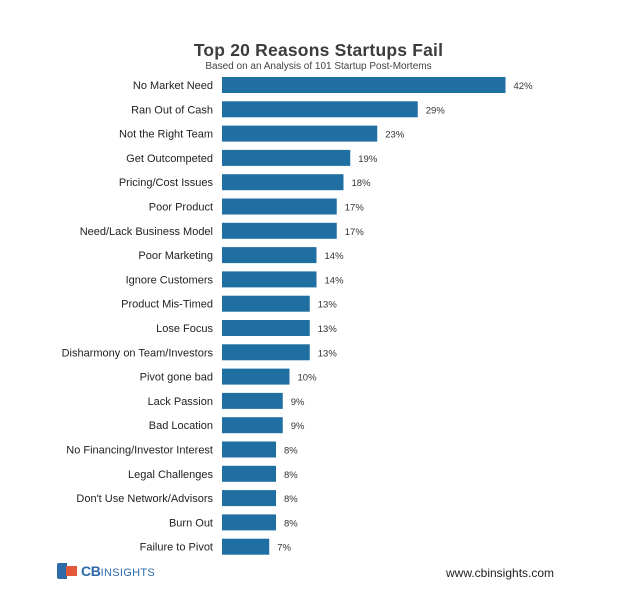  What do you see at coordinates (284, 548) in the screenshot?
I see `value-label: 7%` at bounding box center [284, 548].